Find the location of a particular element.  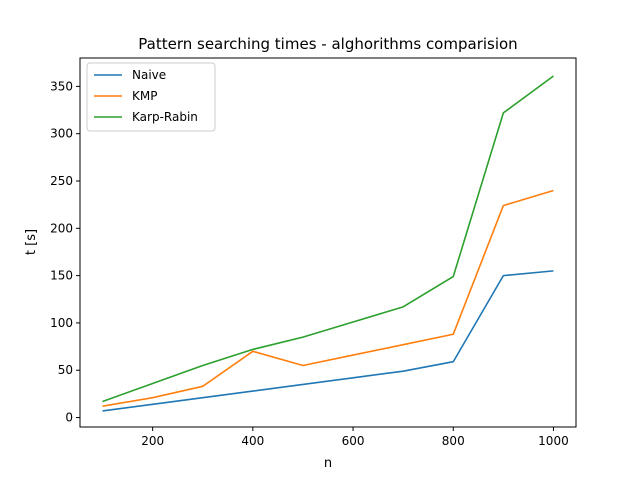

y-axis-label: t [s] is located at coordinates (31, 242).